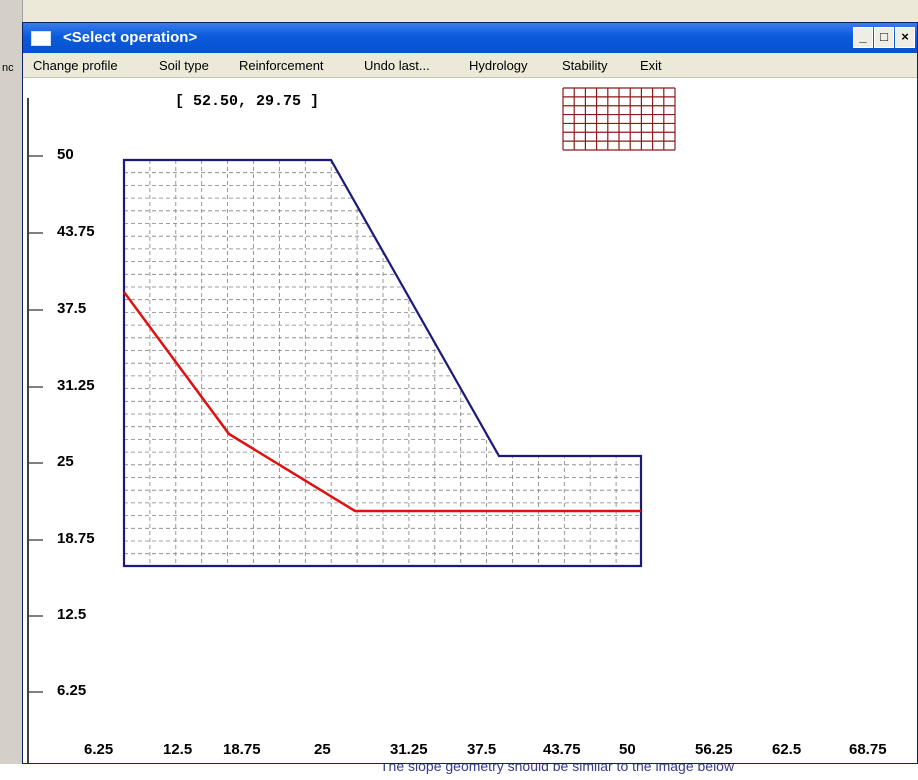 This screenshot has height=780, width=918. I want to click on x-tick-label: 56.25, so click(714, 749).